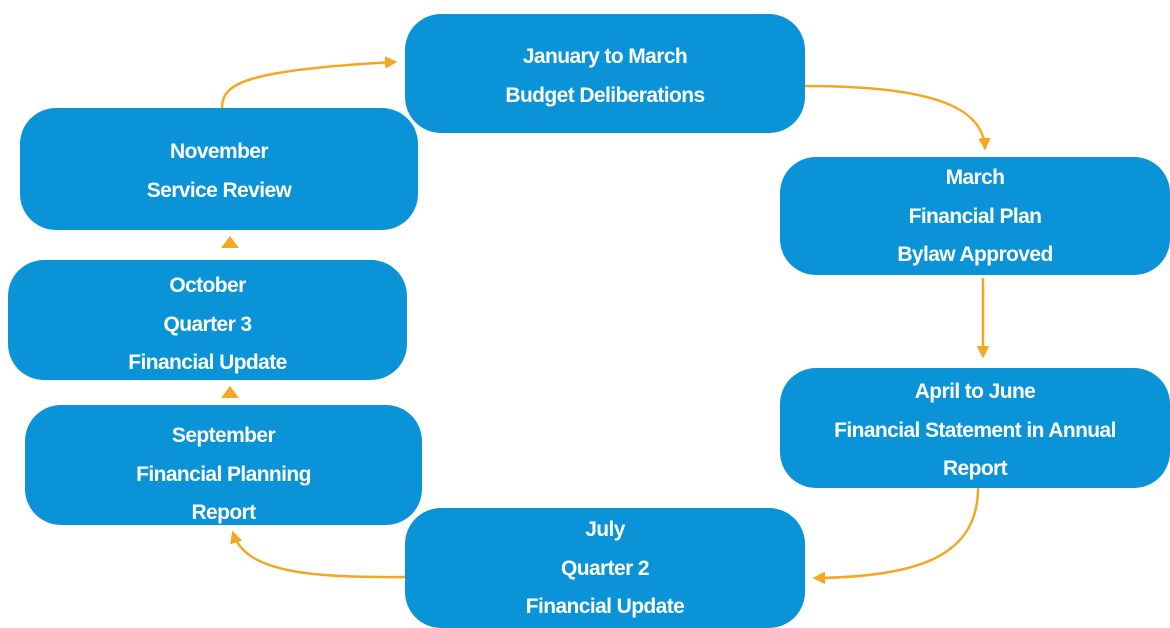  What do you see at coordinates (605, 529) in the screenshot?
I see `node-label: July` at bounding box center [605, 529].